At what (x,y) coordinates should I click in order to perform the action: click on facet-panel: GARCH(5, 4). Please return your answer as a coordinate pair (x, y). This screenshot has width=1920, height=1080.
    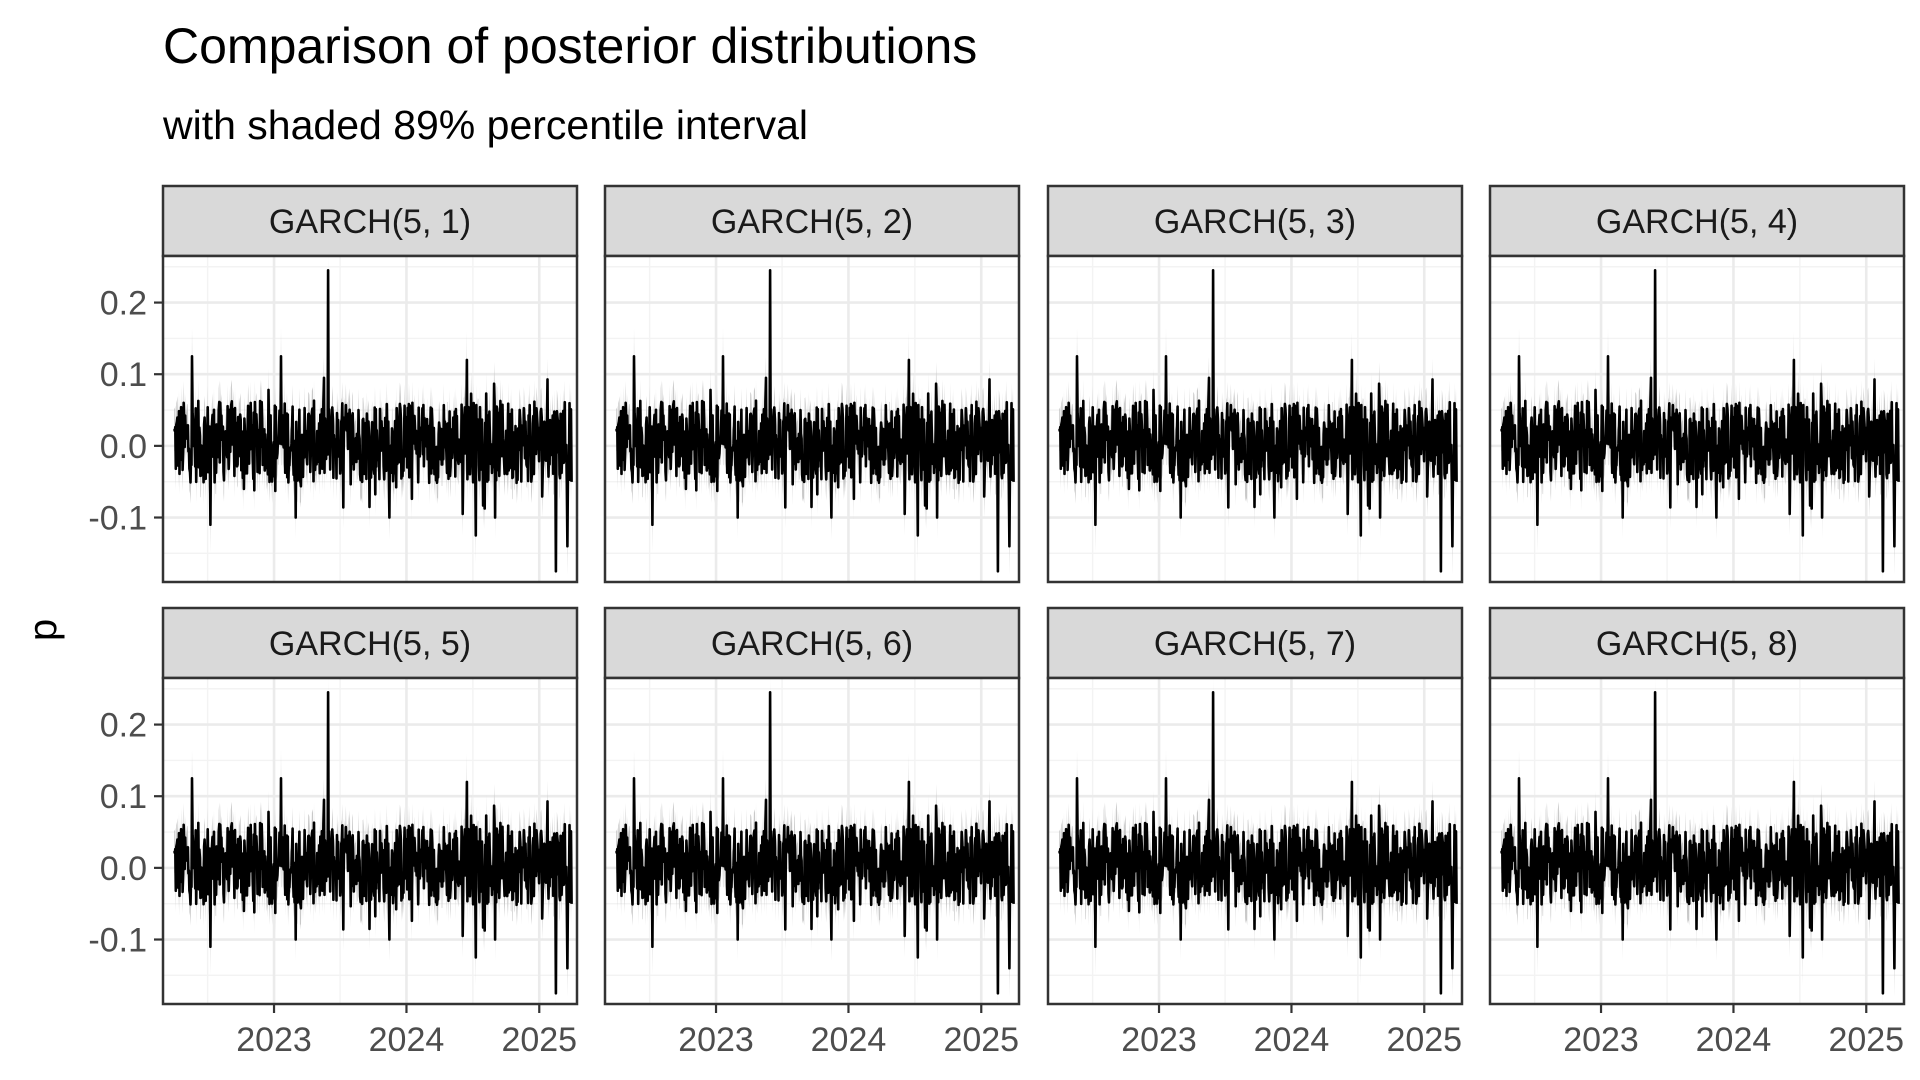
    Looking at the image, I should click on (1697, 384).